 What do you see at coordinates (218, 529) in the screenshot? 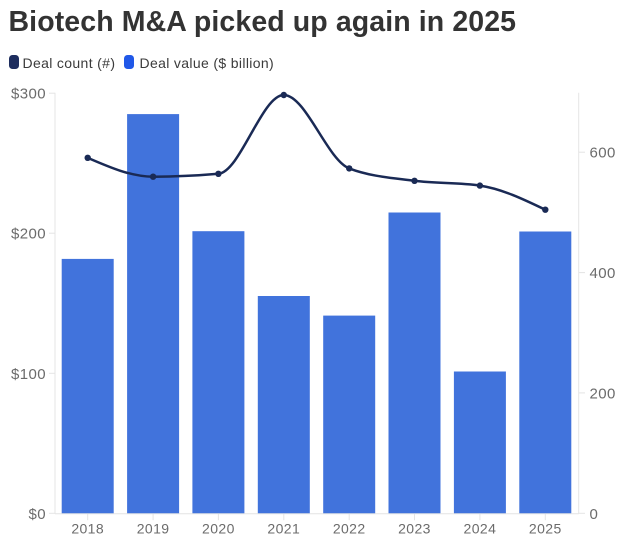
I see `svg-text: 2020` at bounding box center [218, 529].